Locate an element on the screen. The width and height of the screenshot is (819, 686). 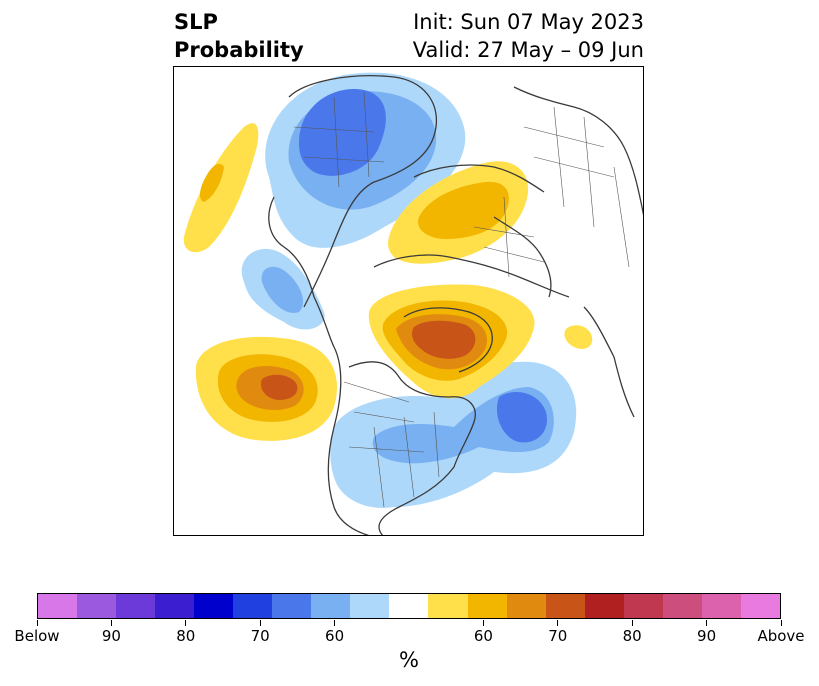
init-date: Init: Sun 07 May 2023 is located at coordinates (528, 22).